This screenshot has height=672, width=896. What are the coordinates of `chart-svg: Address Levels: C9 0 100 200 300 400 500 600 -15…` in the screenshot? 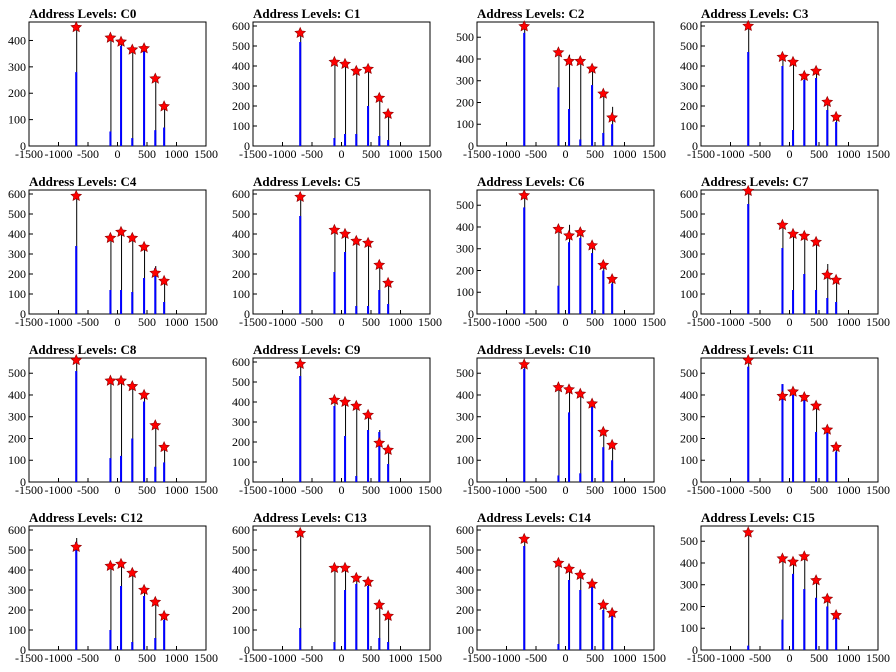 It's located at (337, 419).